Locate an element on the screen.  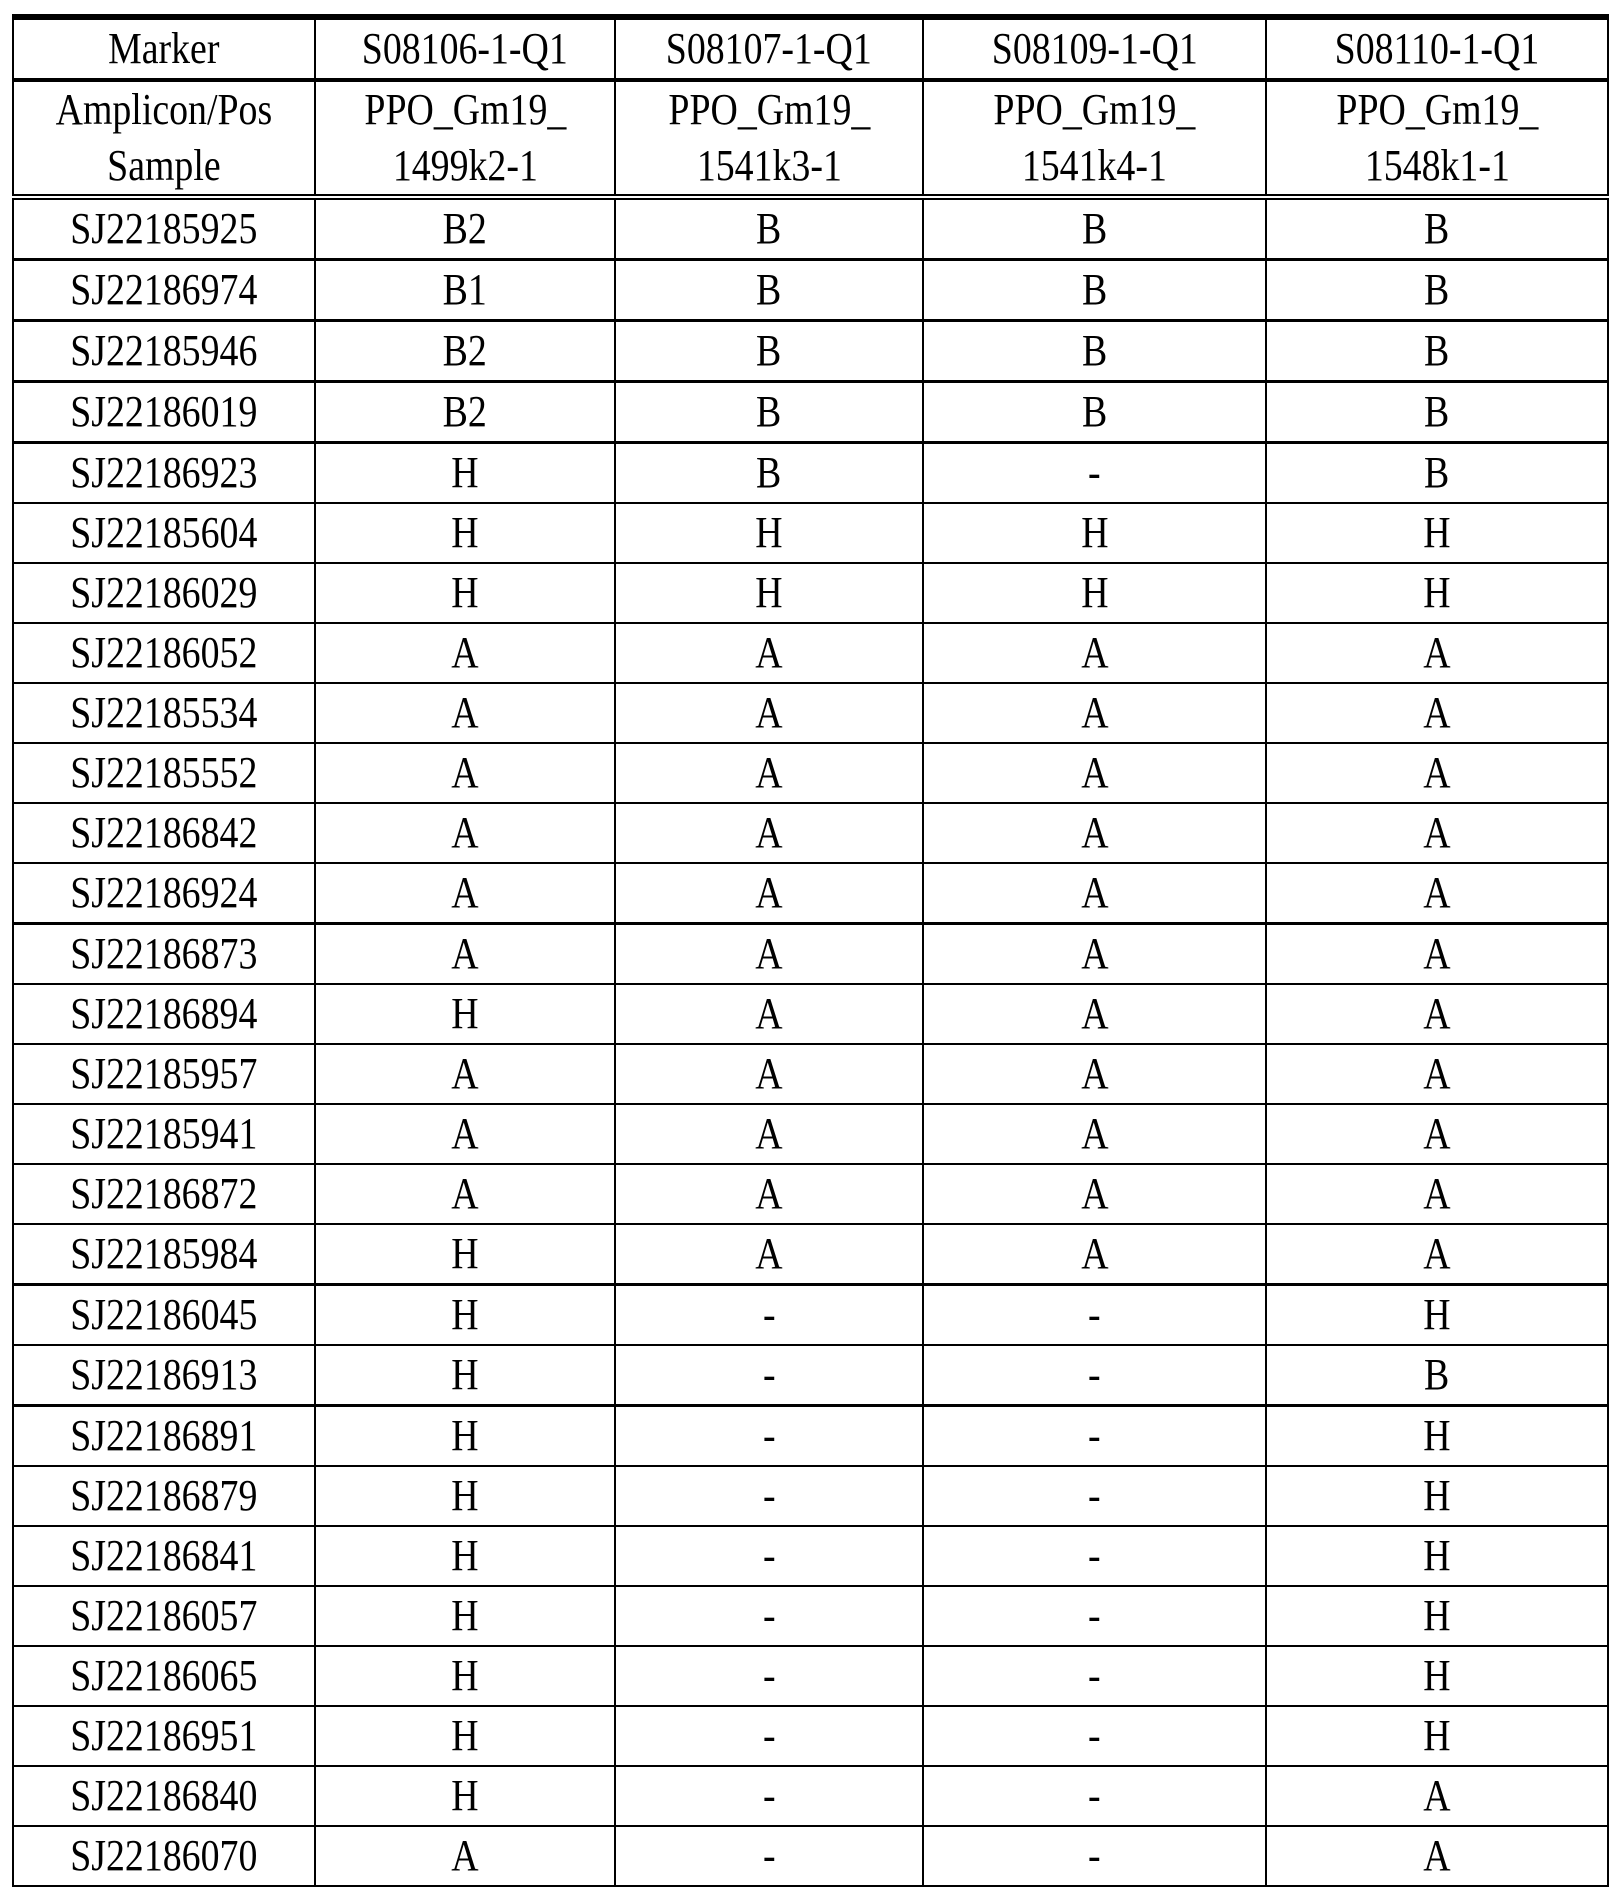
marker-cell: S08110-1-Q1 is located at coordinates (1437, 48).